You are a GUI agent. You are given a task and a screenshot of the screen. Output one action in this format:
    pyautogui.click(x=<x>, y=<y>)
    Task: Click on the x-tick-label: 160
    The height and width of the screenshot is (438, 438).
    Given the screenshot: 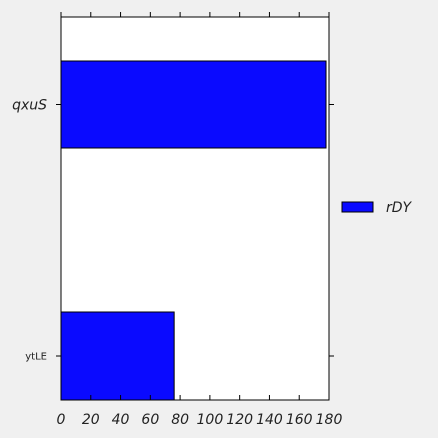 What is the action you would take?
    pyautogui.click(x=299, y=420)
    